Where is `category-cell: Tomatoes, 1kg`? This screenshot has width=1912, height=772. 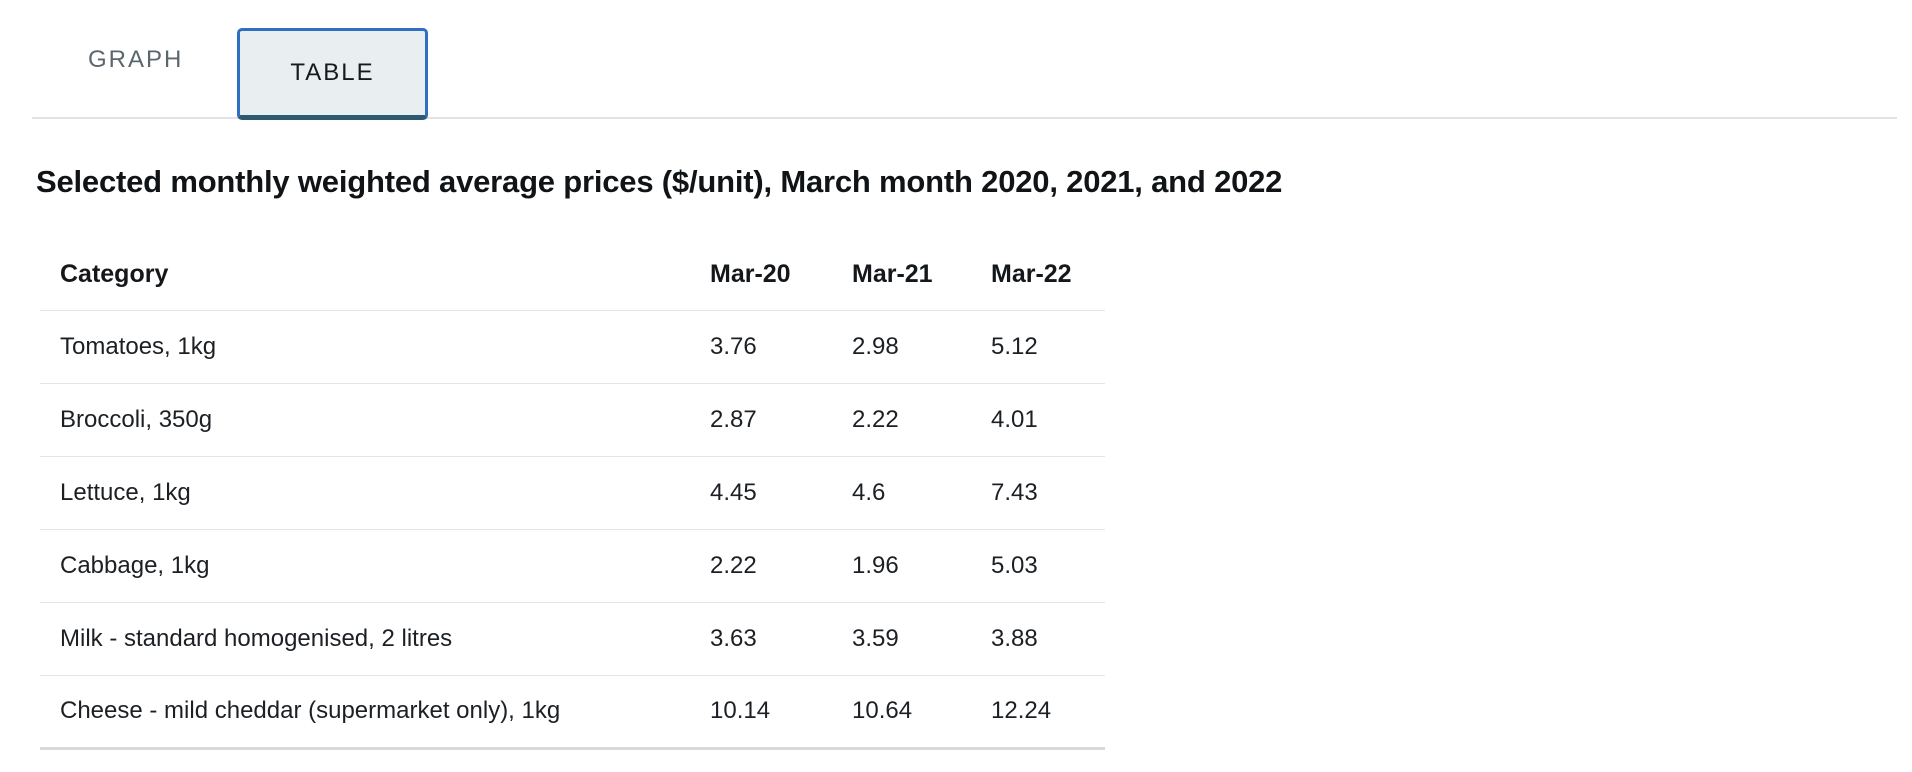
category-cell: Tomatoes, 1kg is located at coordinates (375, 347).